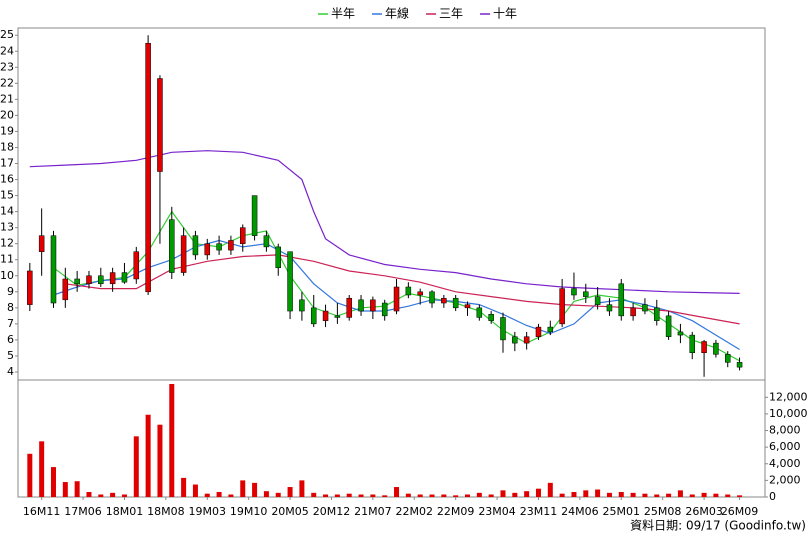 The width and height of the screenshot is (808, 540). I want to click on legend-label: 半年, so click(343, 14).